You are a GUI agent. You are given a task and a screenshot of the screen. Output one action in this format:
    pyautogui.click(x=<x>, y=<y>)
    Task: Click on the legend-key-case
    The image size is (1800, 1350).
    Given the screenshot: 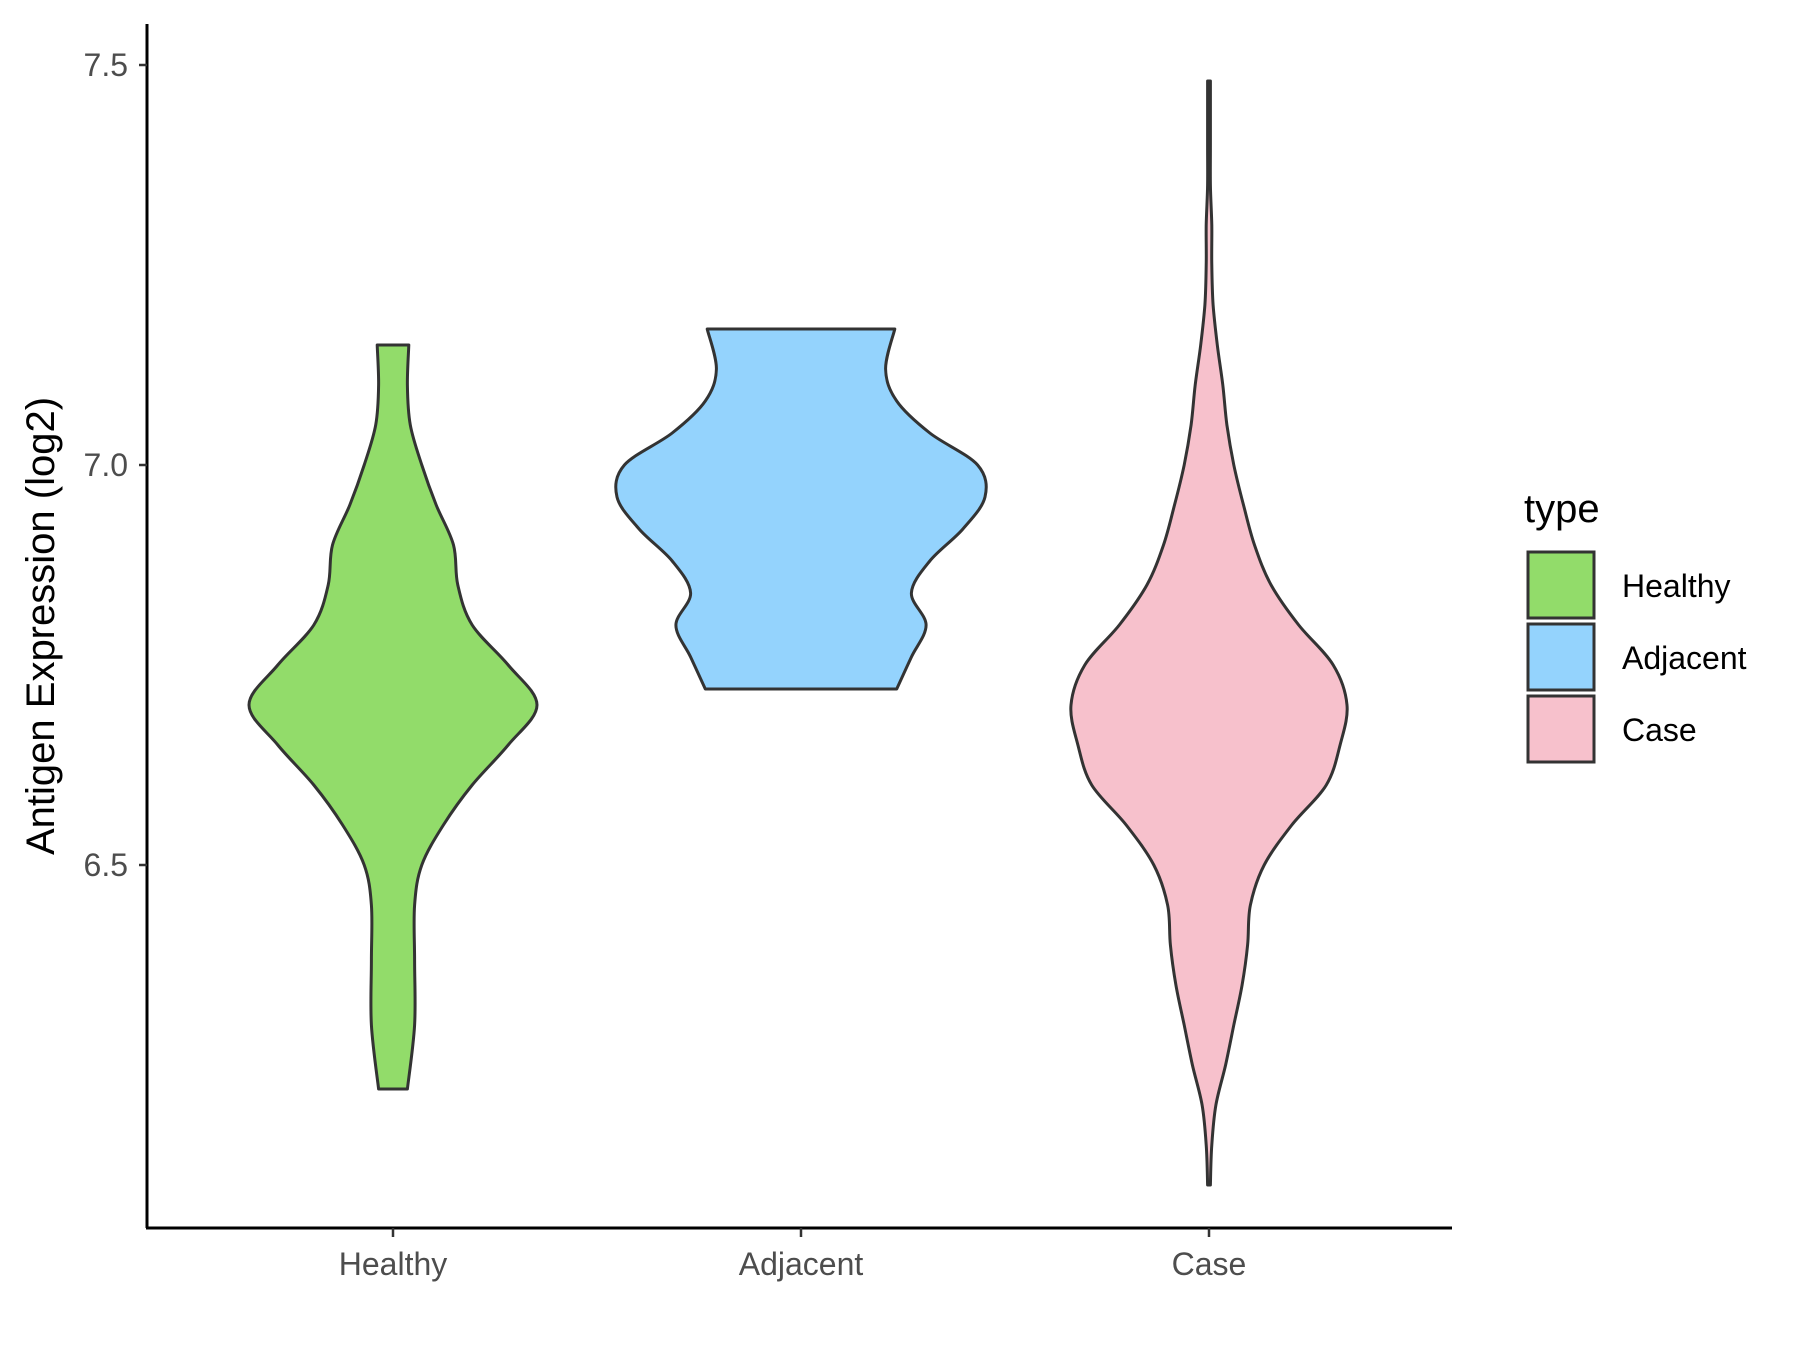 What is the action you would take?
    pyautogui.click(x=1561, y=729)
    